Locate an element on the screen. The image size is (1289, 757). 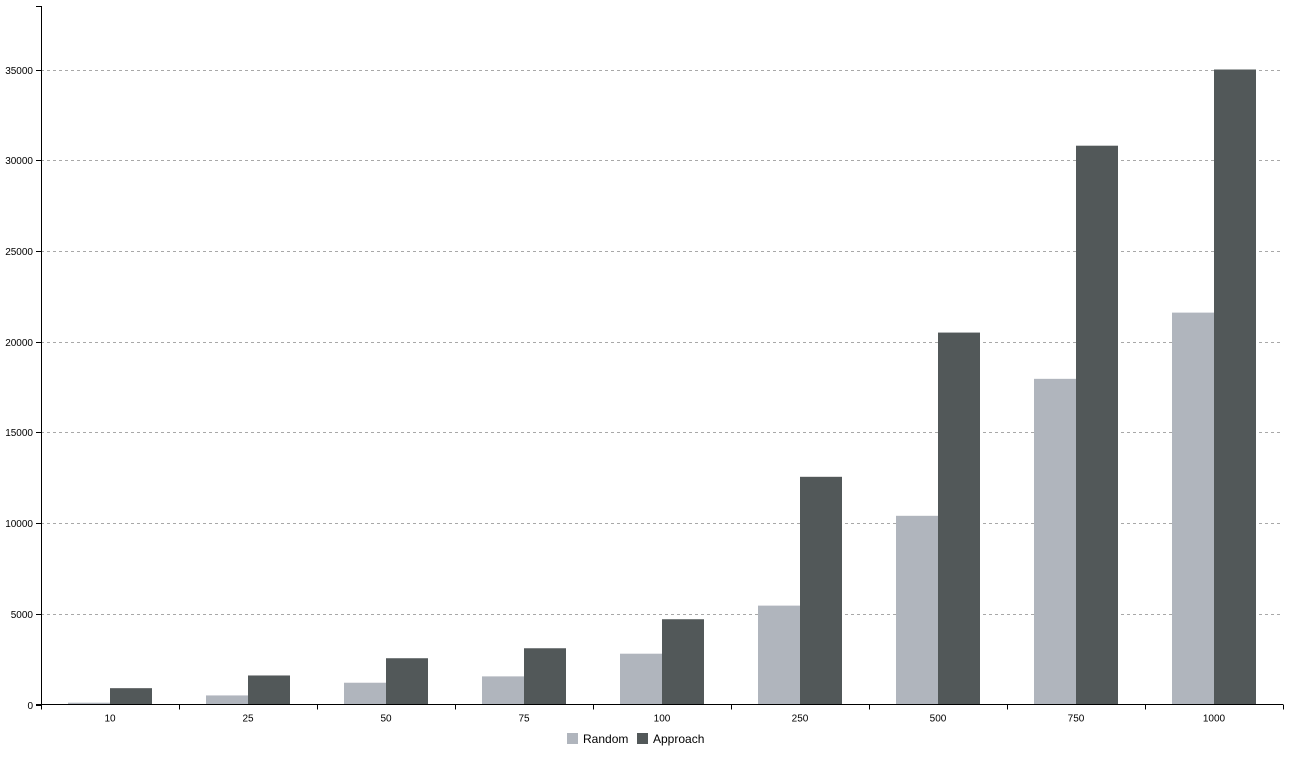
legend-label-random: Random is located at coordinates (605, 739).